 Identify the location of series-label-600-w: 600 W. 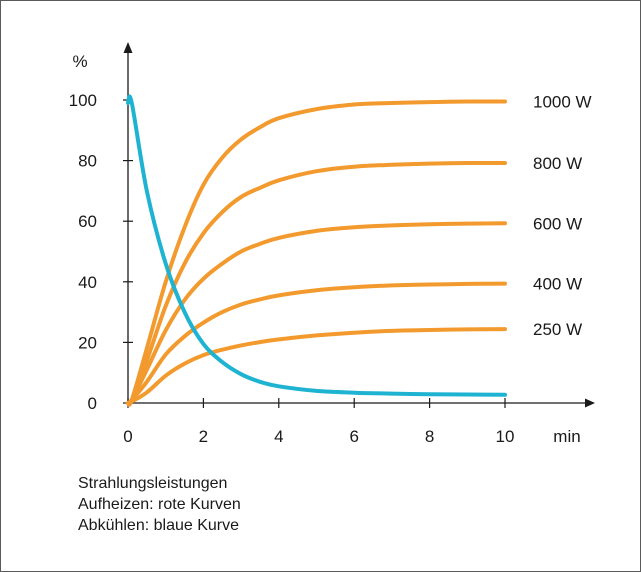
(557, 223).